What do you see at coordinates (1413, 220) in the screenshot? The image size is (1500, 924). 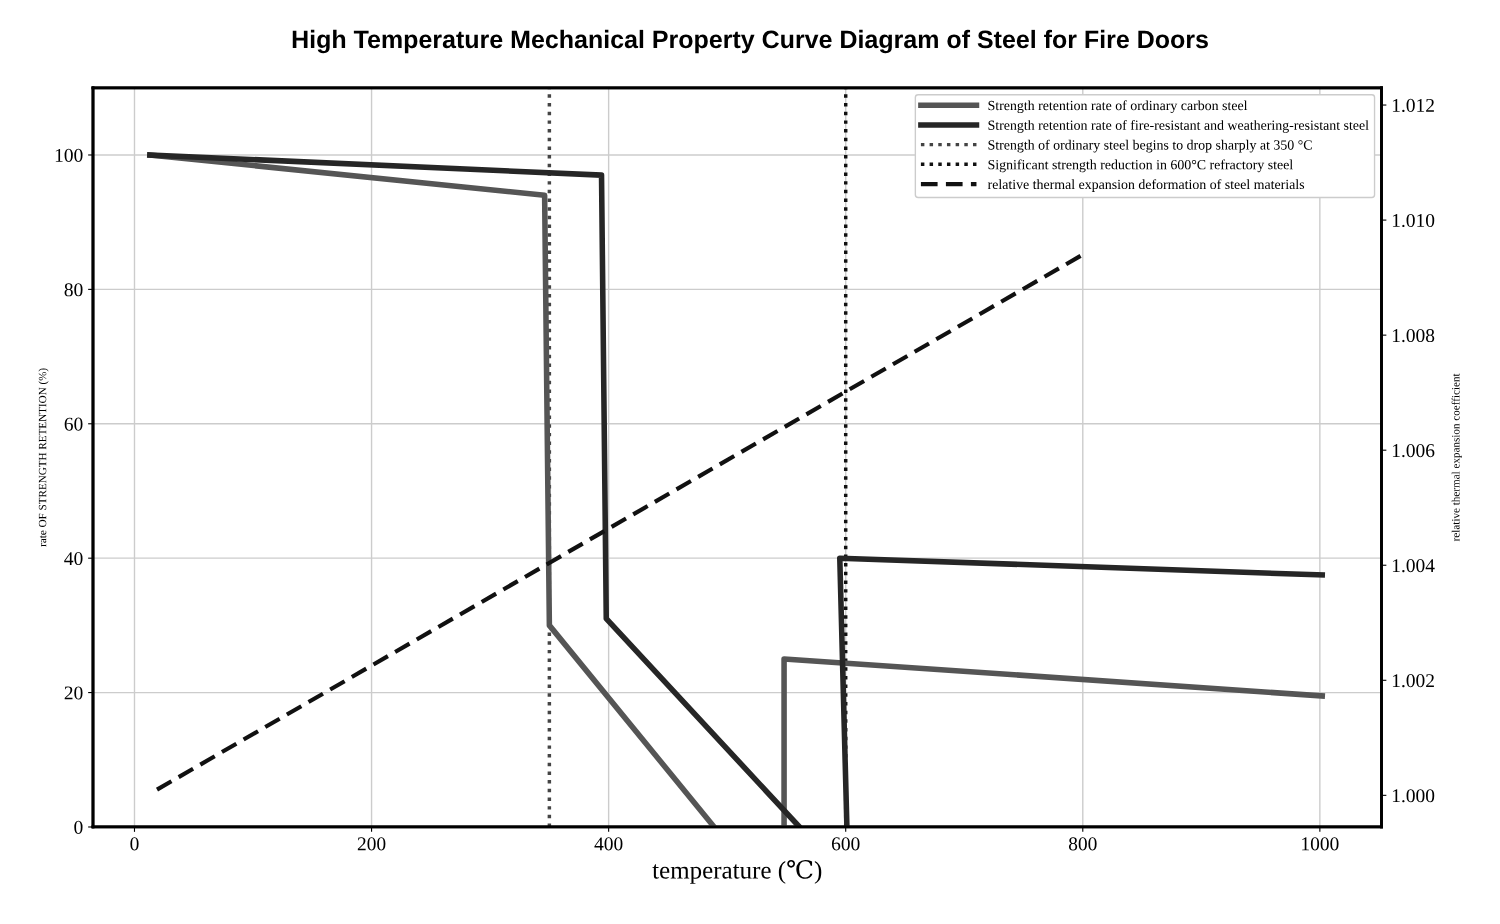 I see `y2-tick-label: 1.010` at bounding box center [1413, 220].